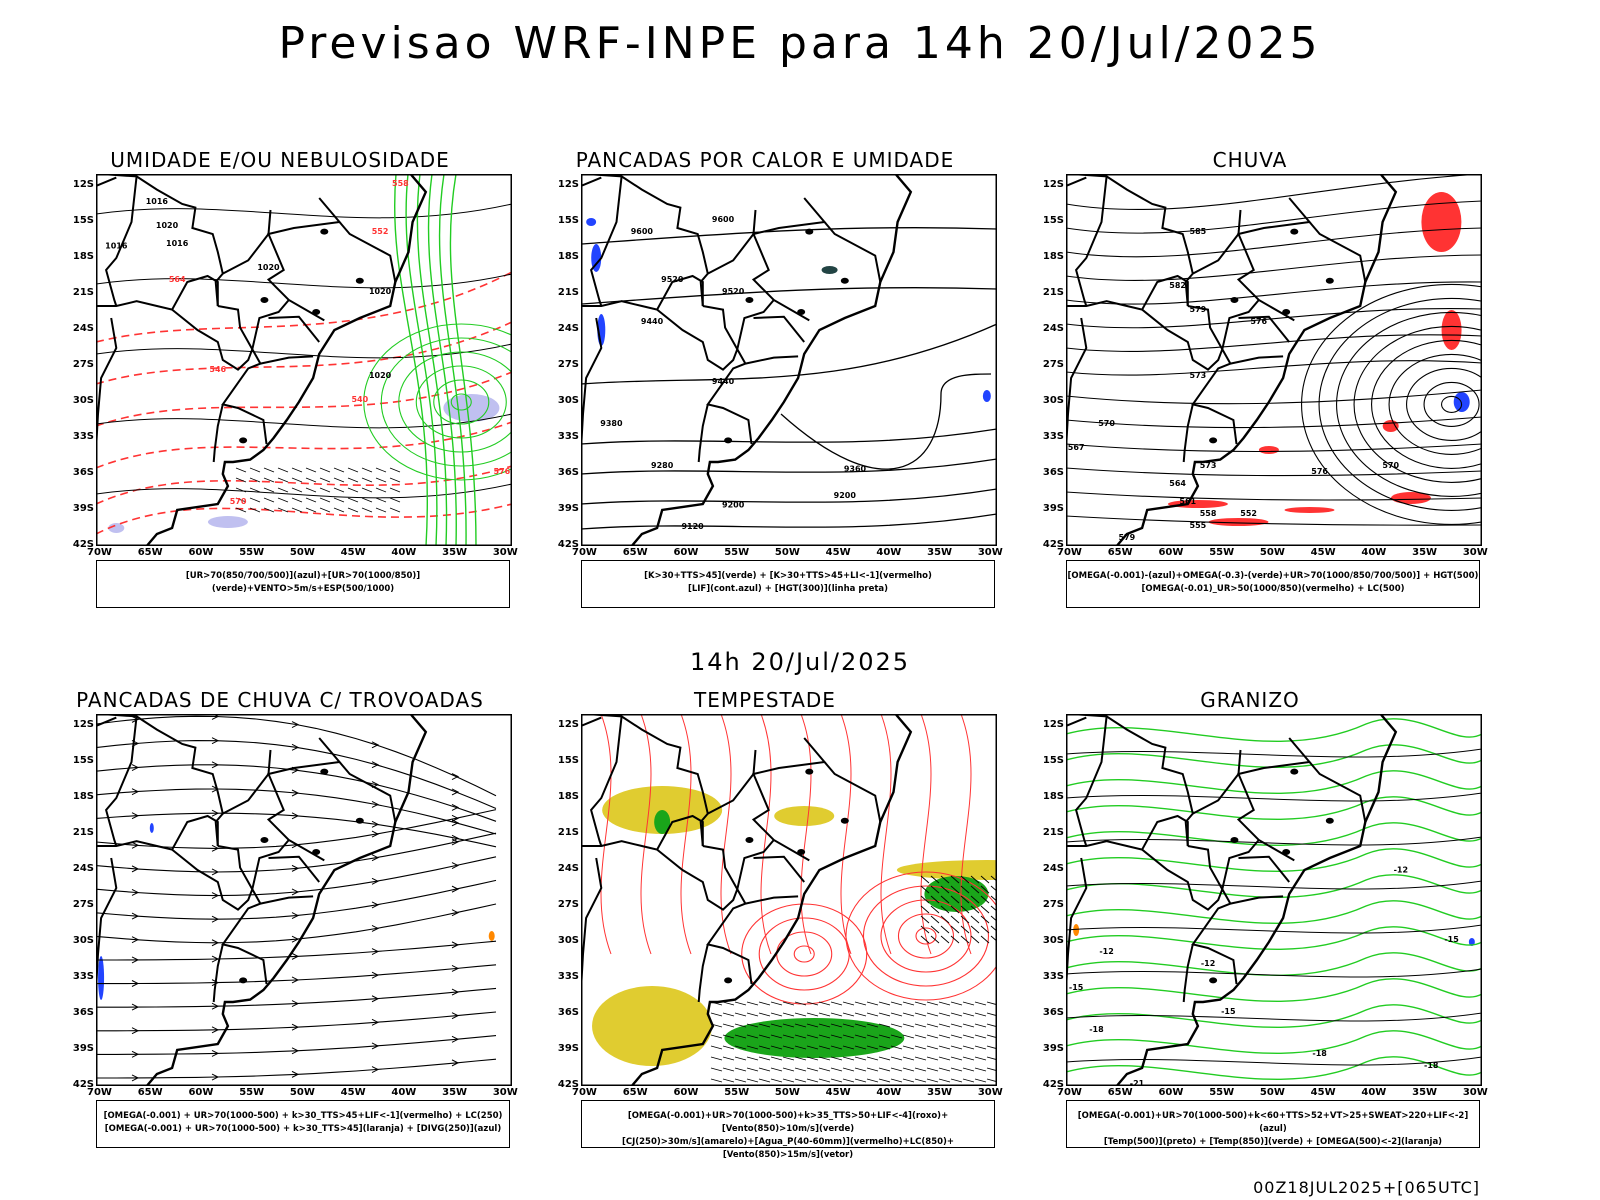 The width and height of the screenshot is (1600, 1200). What do you see at coordinates (302, 552) in the screenshot?
I see `lon-label: 50W` at bounding box center [302, 552].